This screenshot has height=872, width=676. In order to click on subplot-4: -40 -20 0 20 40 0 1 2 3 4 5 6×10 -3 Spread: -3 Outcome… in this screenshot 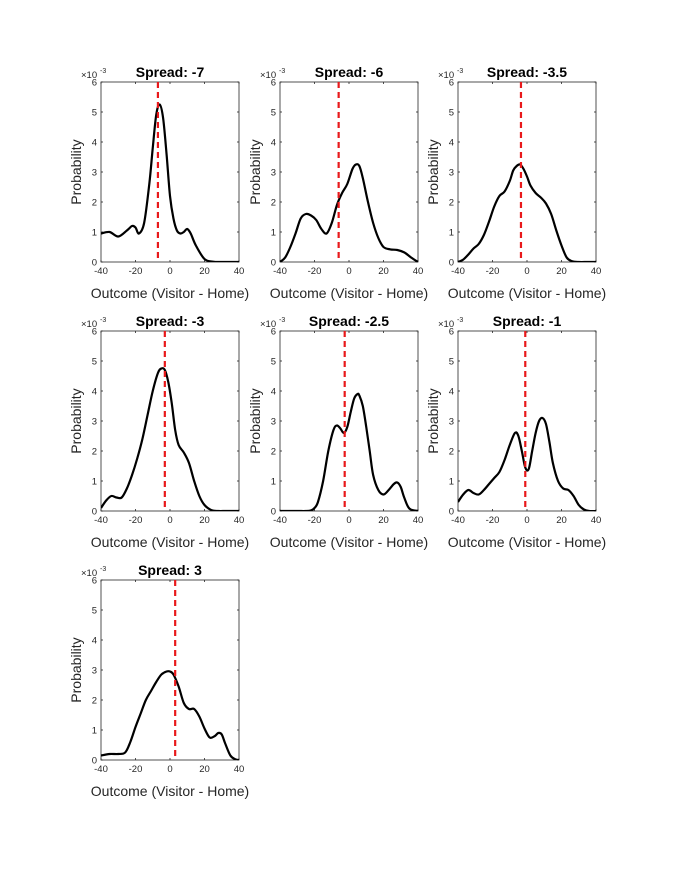, I will do `click(158, 431)`.